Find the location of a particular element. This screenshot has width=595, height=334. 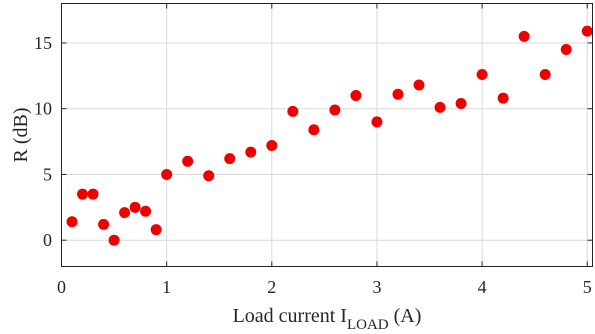

x-axis-label: Load current ILOAD (A) is located at coordinates (327, 319).